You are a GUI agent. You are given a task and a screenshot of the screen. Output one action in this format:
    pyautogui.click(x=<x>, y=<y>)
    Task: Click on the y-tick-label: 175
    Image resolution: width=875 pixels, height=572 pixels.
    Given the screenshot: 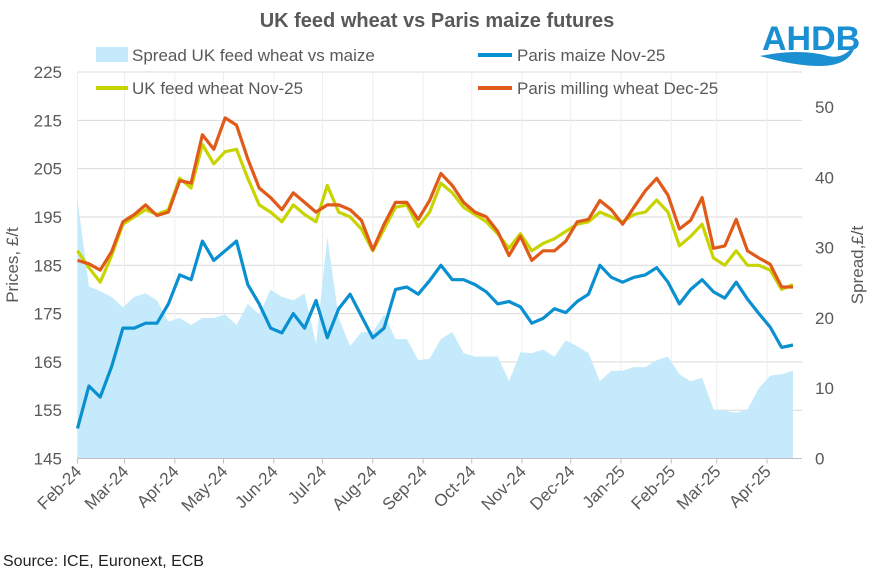 What is the action you would take?
    pyautogui.click(x=48, y=314)
    